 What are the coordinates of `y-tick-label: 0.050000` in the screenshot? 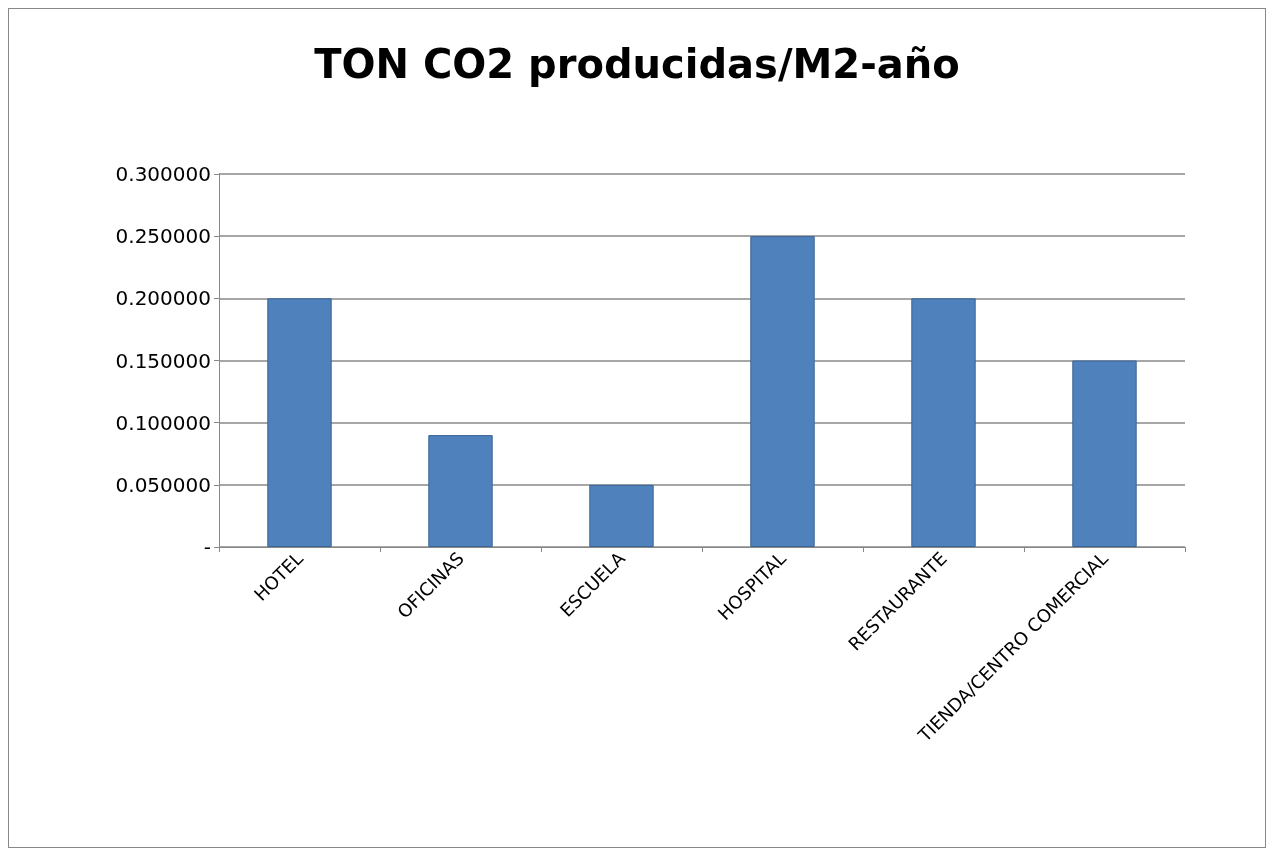 It's located at (163, 484).